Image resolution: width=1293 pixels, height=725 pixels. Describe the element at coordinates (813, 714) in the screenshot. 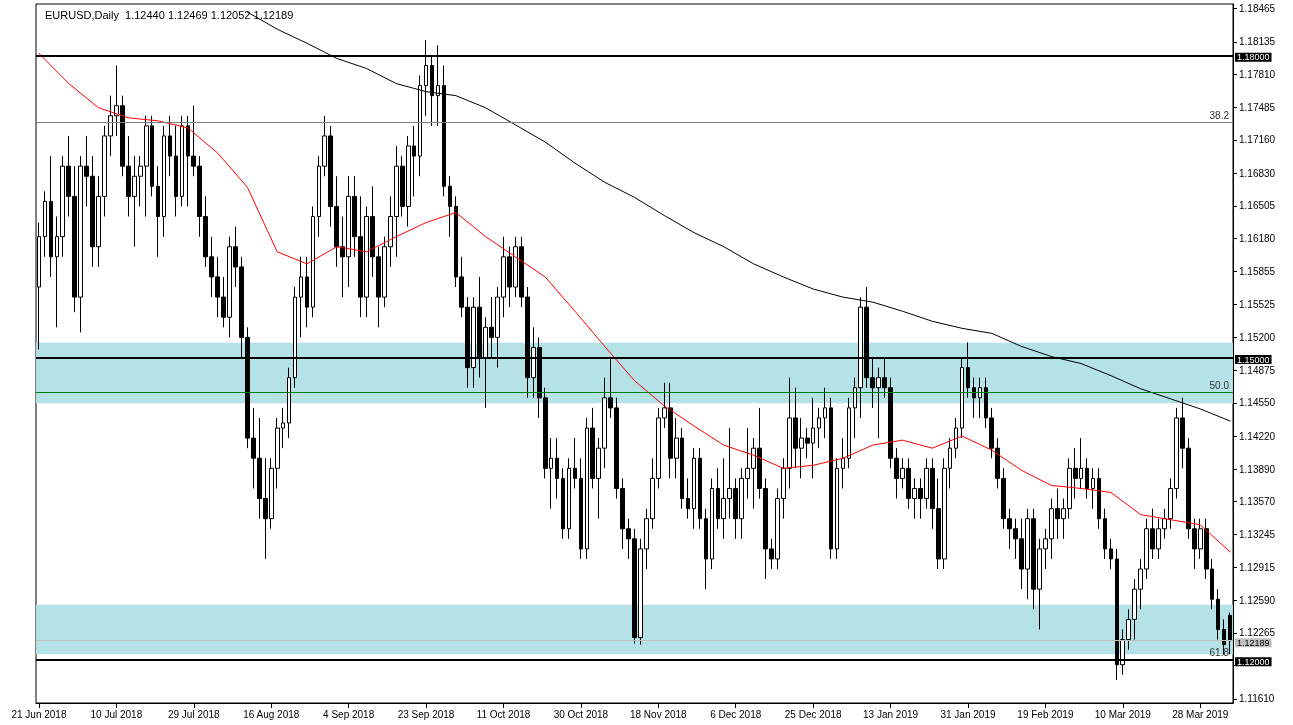

I see `x-tick-label: 25 Dec 2018` at that location.